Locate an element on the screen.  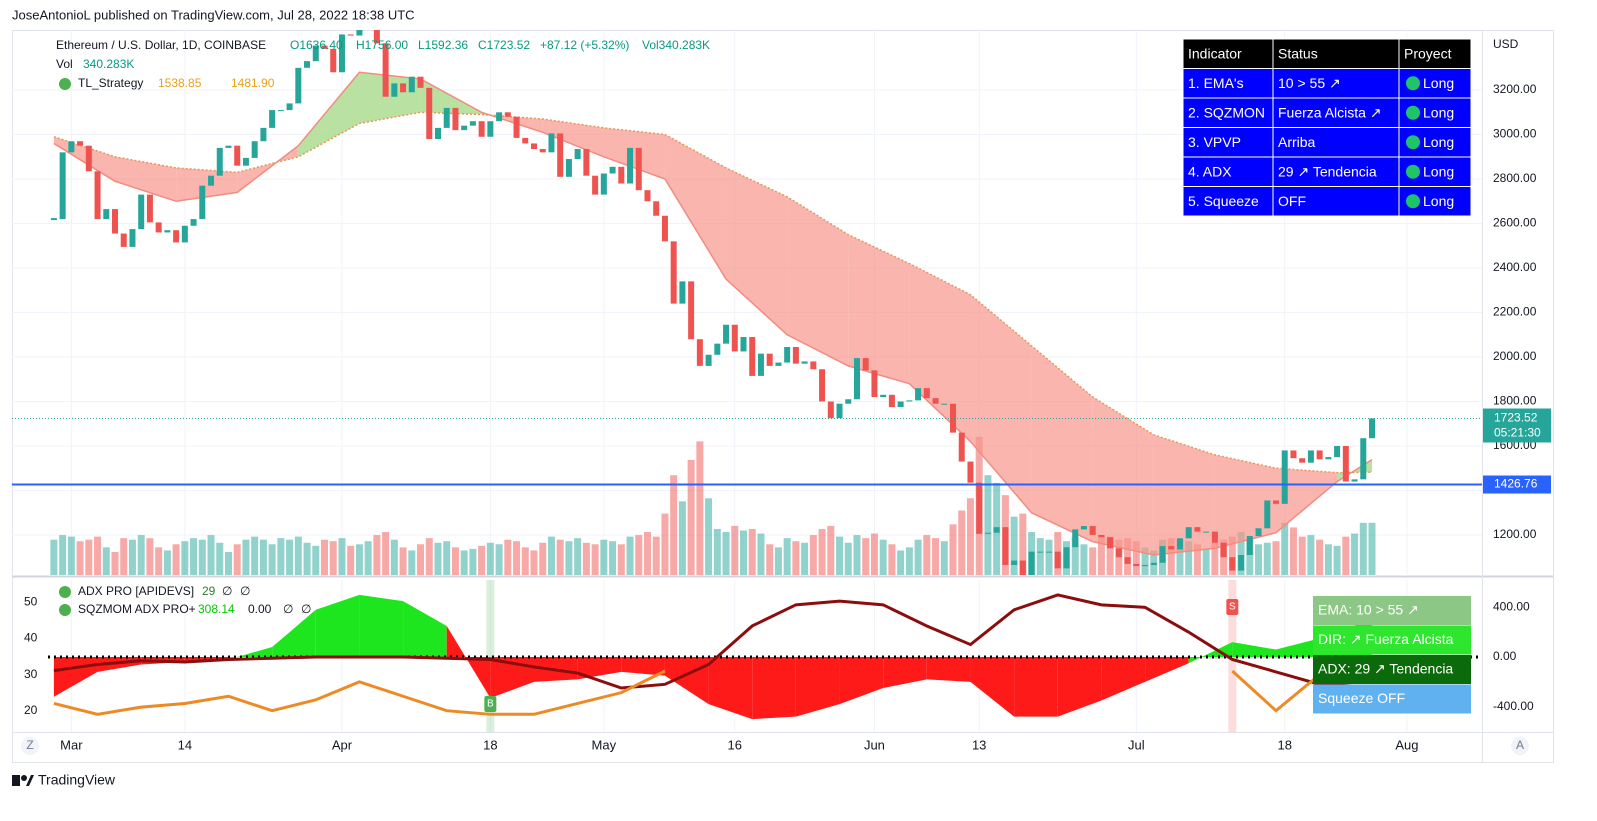
last-price-label: 1723.52 is located at coordinates (1516, 418).